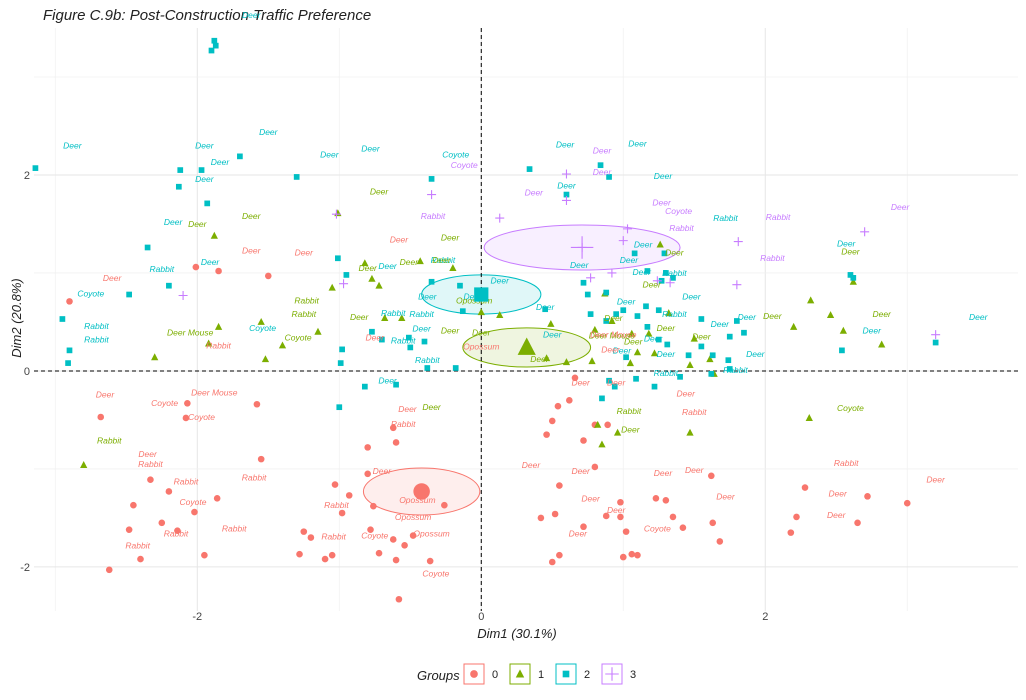 The image size is (1026, 700). I want to click on legend-symbol, so click(474, 674).